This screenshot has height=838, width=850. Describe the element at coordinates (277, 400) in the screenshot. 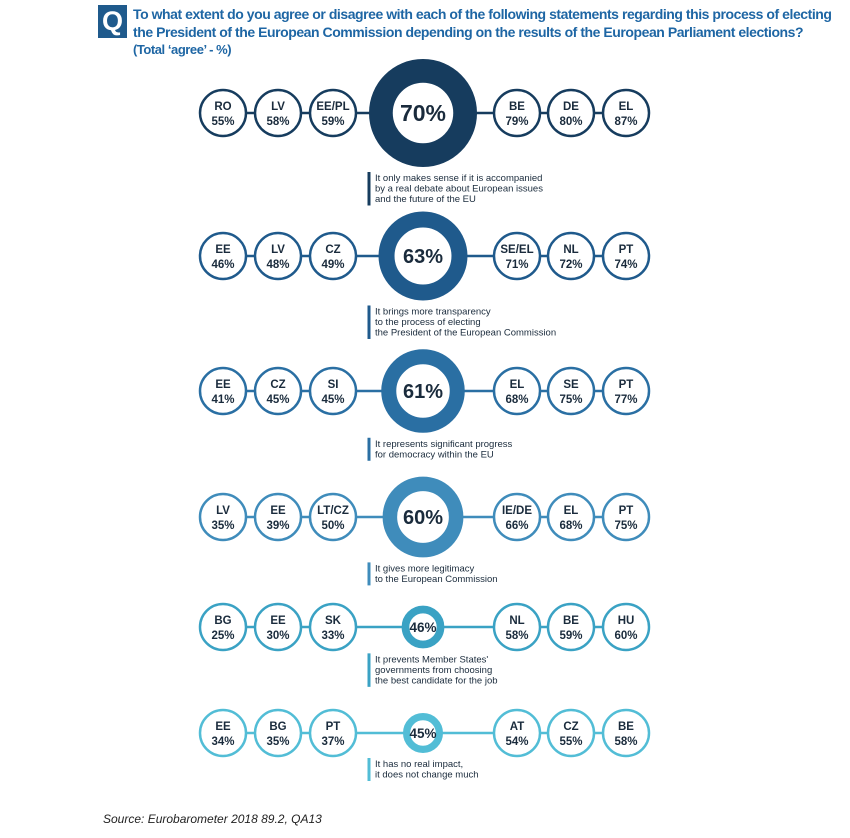

I see `country-value-label: 45%` at that location.